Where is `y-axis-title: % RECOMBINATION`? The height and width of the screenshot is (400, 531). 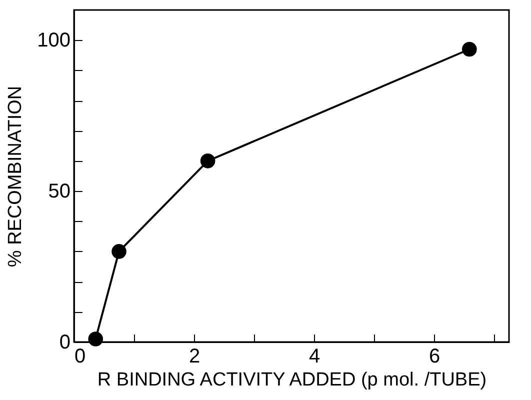
y-axis-title: % RECOMBINATION is located at coordinates (15, 177).